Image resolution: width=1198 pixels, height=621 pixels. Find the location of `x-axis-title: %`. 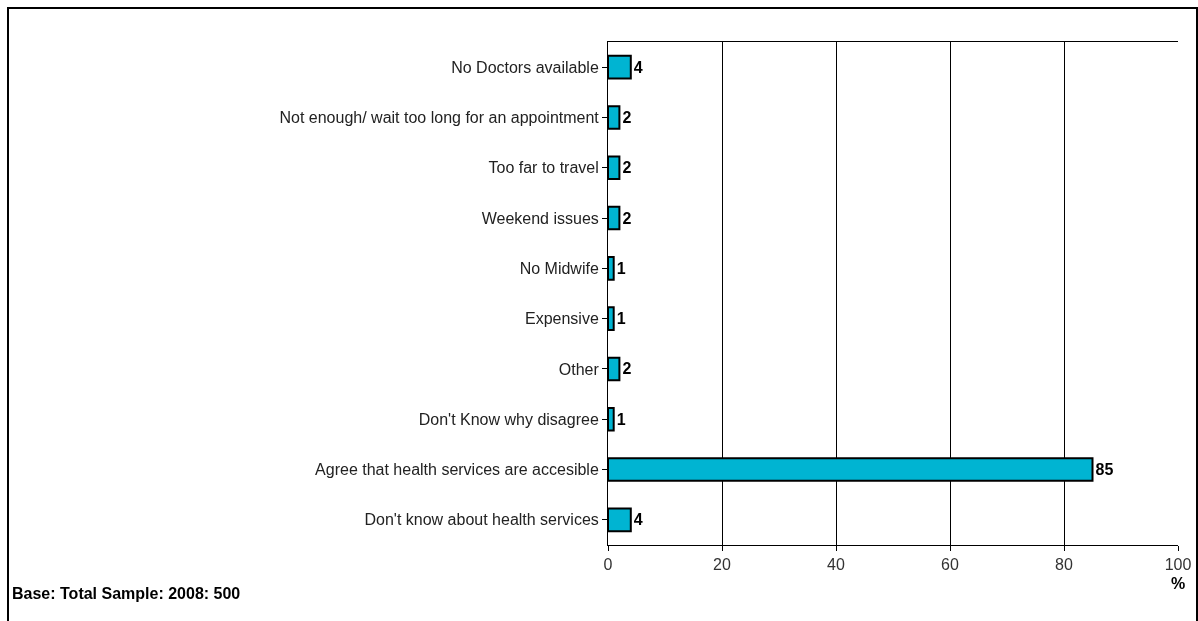

x-axis-title: % is located at coordinates (1178, 583).